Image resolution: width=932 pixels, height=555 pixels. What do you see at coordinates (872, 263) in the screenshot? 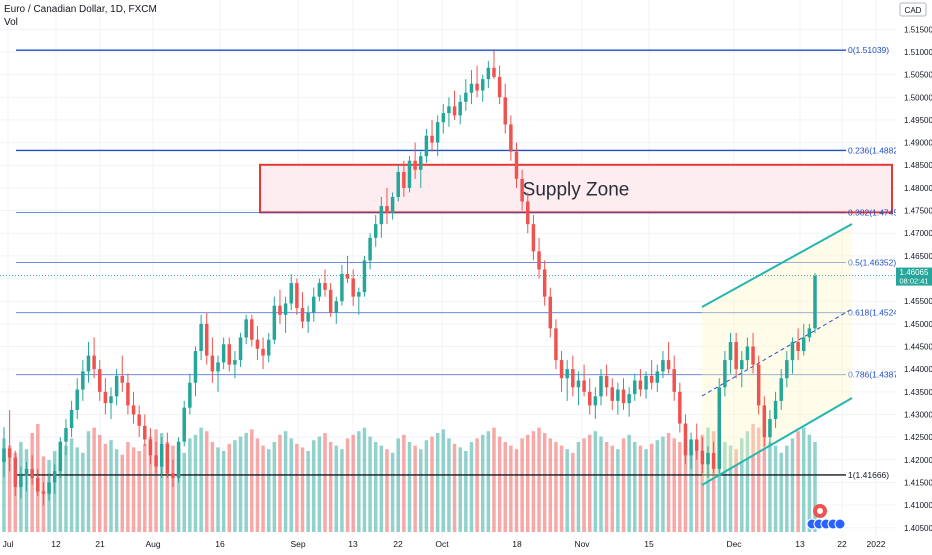
I see `fib-label: 0.5(1.46352)` at bounding box center [872, 263].